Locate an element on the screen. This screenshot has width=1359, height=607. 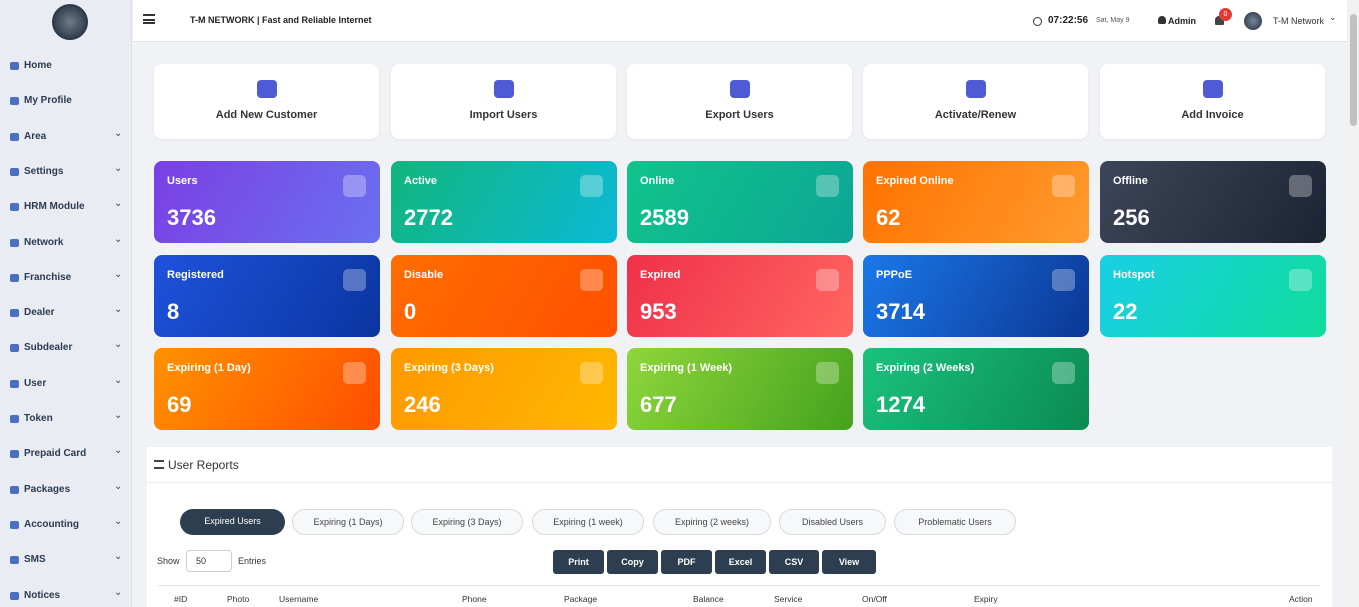
entries-select: 50 is located at coordinates (209, 561).